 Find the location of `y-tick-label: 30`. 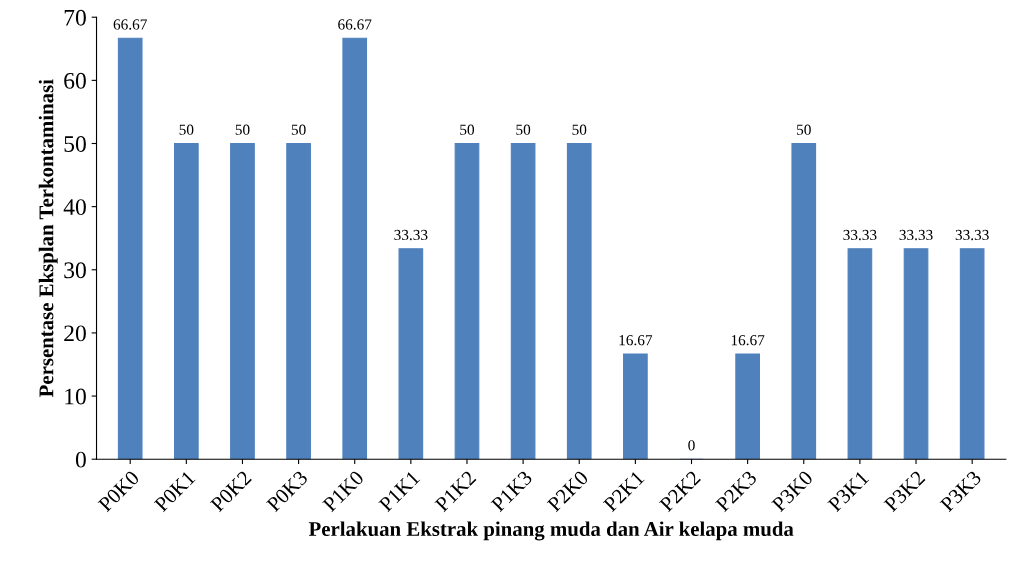

y-tick-label: 30 is located at coordinates (75, 270).